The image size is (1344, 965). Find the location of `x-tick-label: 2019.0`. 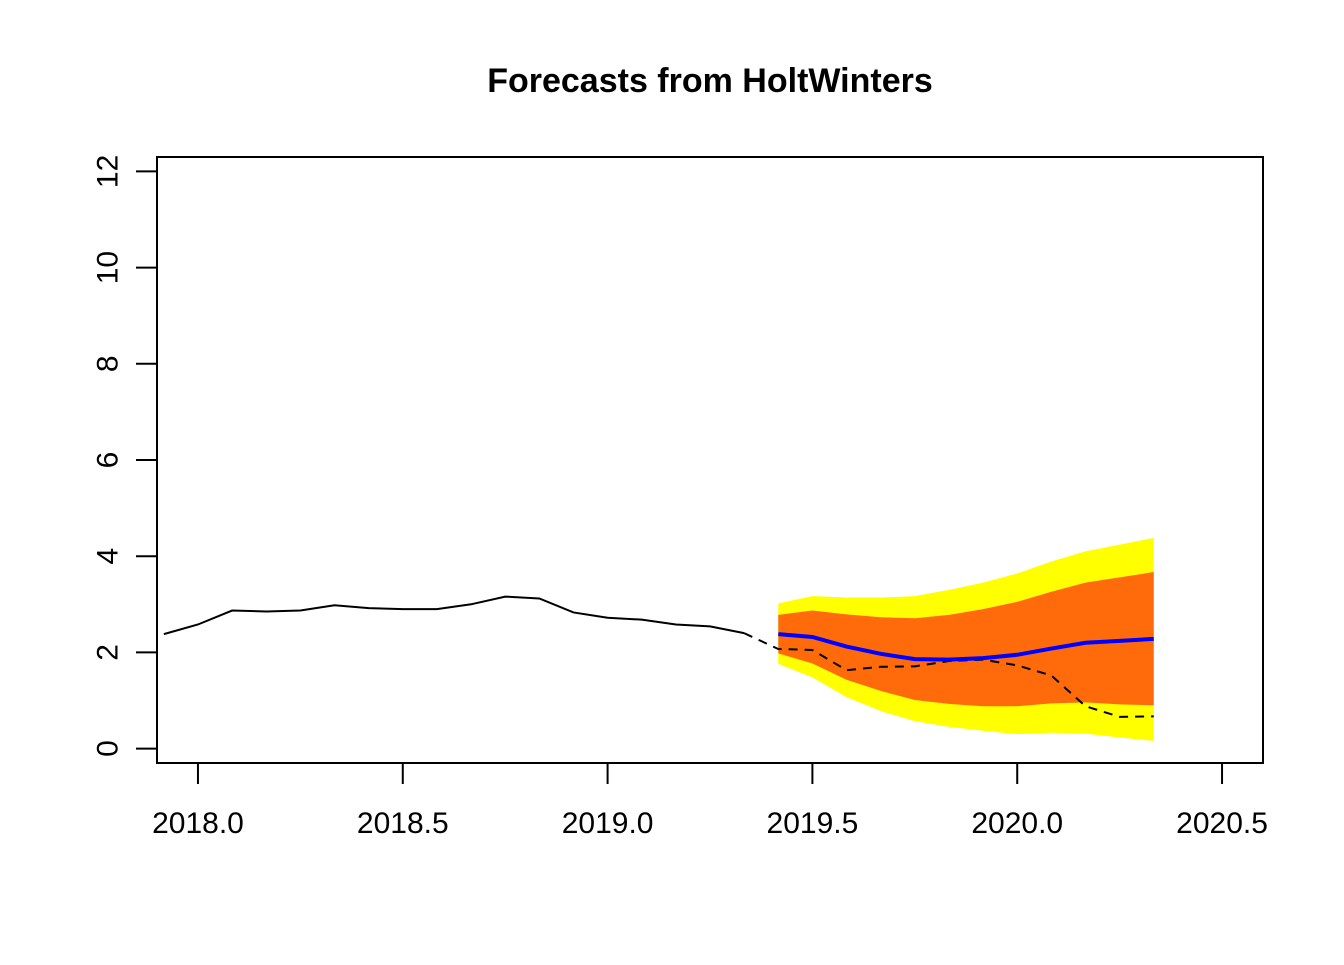

x-tick-label: 2019.0 is located at coordinates (608, 823).